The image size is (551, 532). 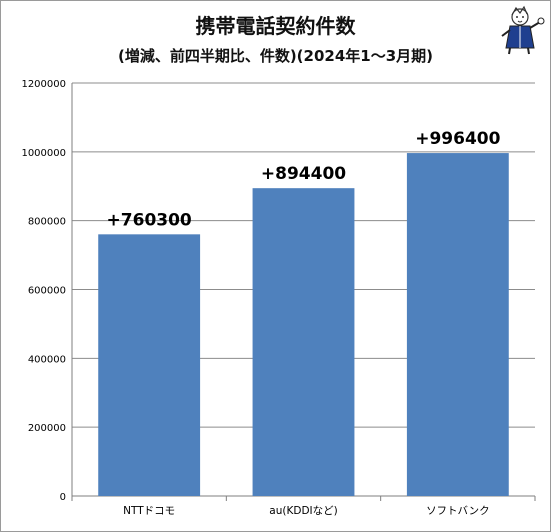 What do you see at coordinates (275, 56) in the screenshot?
I see `chart-subtitle: (増減、前四半期比、件数)(2024年1～3月期)` at bounding box center [275, 56].